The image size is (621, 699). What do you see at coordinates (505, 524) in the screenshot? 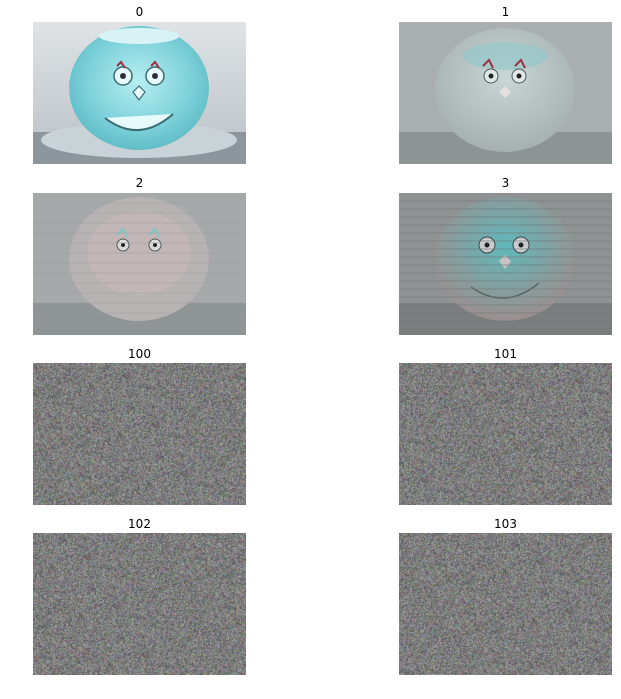
I see `panel-title-103: 103` at bounding box center [505, 524].